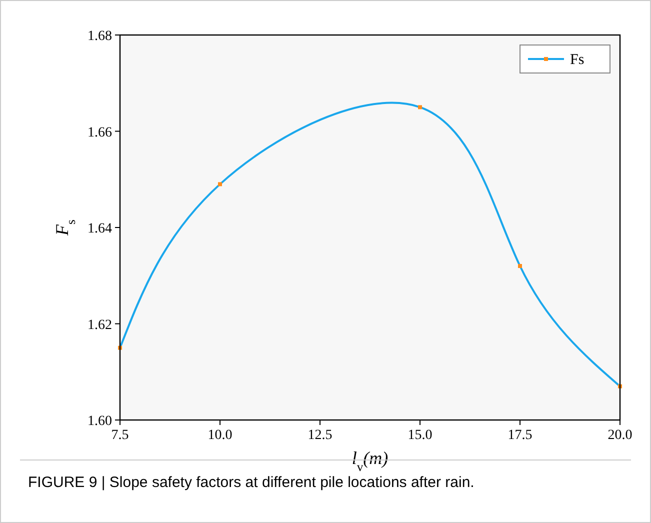 The height and width of the screenshot is (523, 651). I want to click on legend-label: Fs, so click(577, 60).